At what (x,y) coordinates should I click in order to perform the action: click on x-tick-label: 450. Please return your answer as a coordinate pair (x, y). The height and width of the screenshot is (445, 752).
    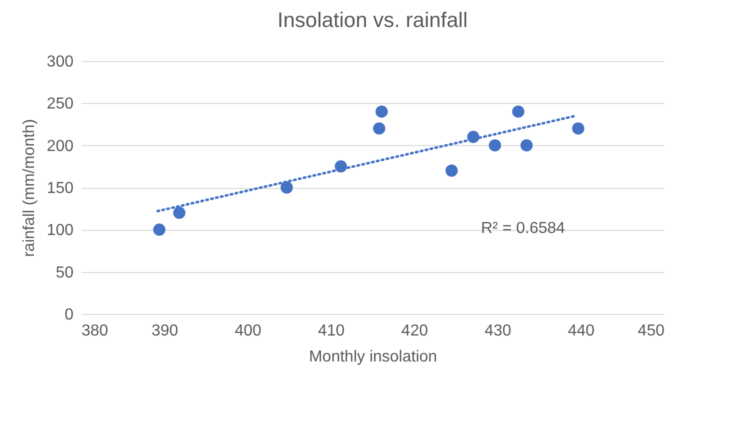
    Looking at the image, I should click on (651, 331).